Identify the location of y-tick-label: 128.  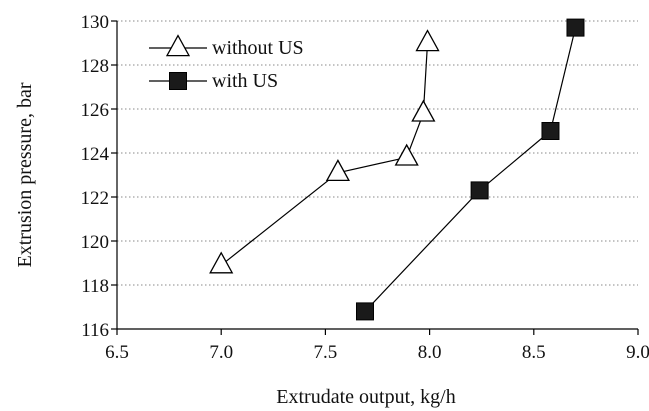
(95, 66).